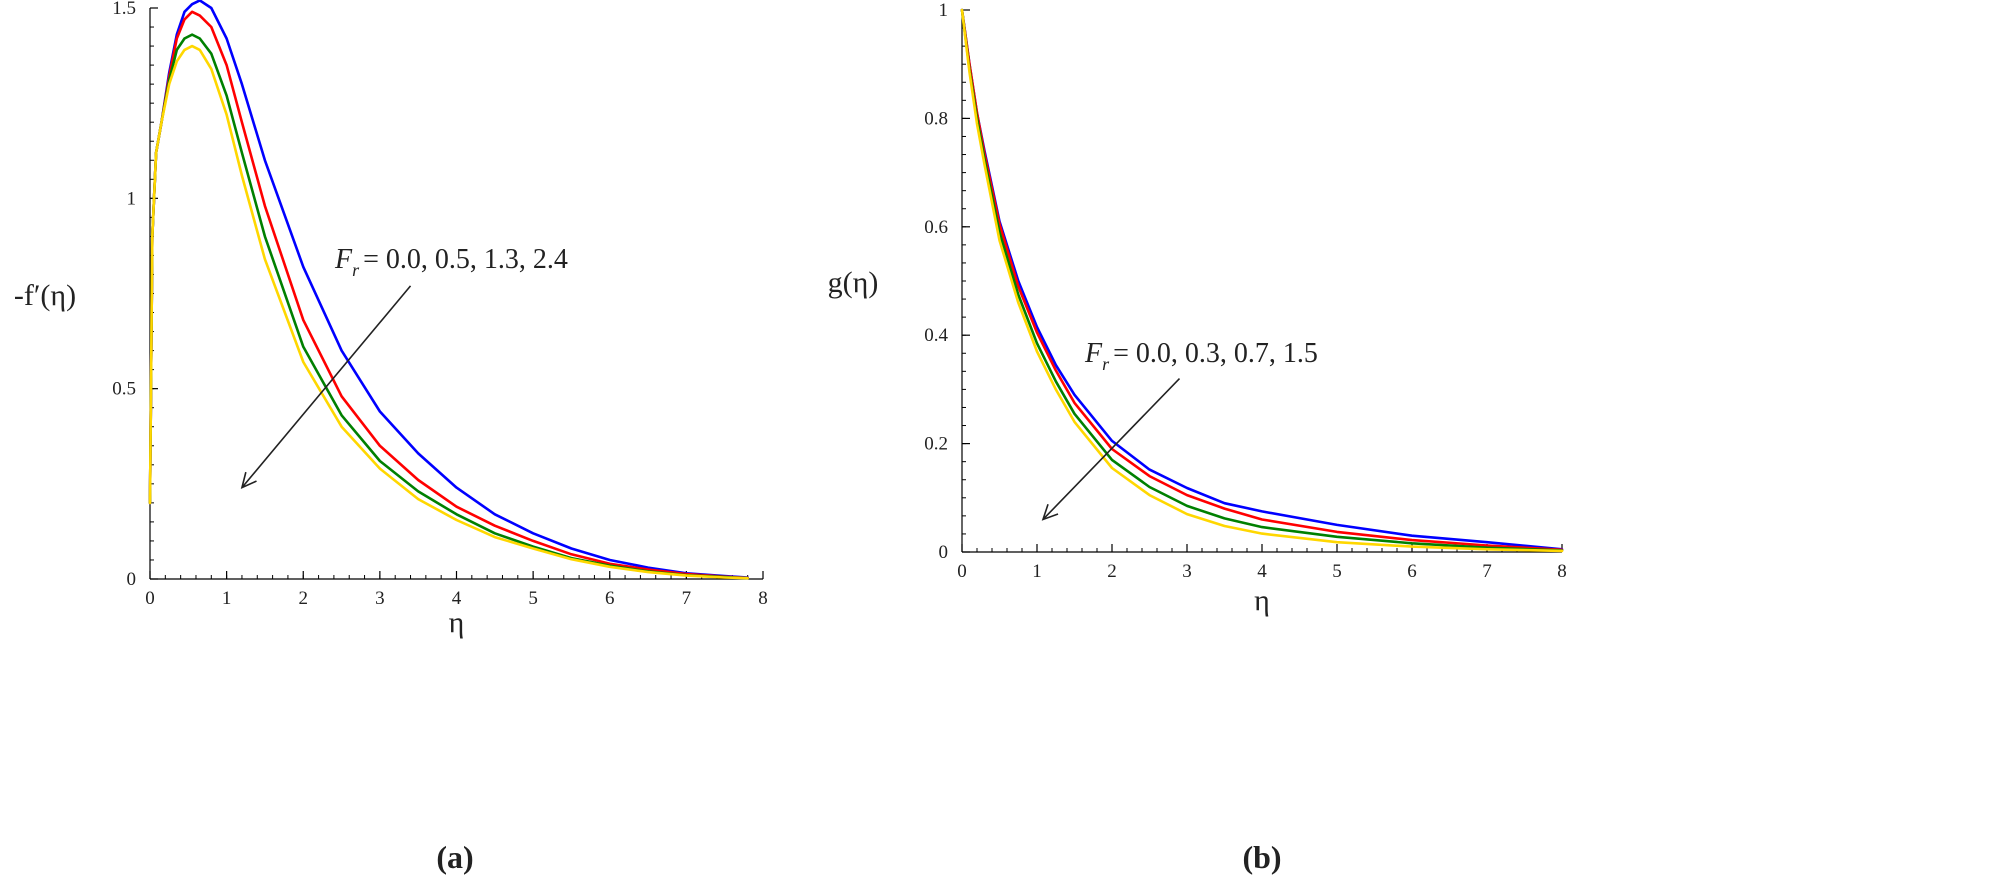 This screenshot has width=1995, height=889. What do you see at coordinates (124, 9) in the screenshot?
I see `y-tick-label: 1.5` at bounding box center [124, 9].